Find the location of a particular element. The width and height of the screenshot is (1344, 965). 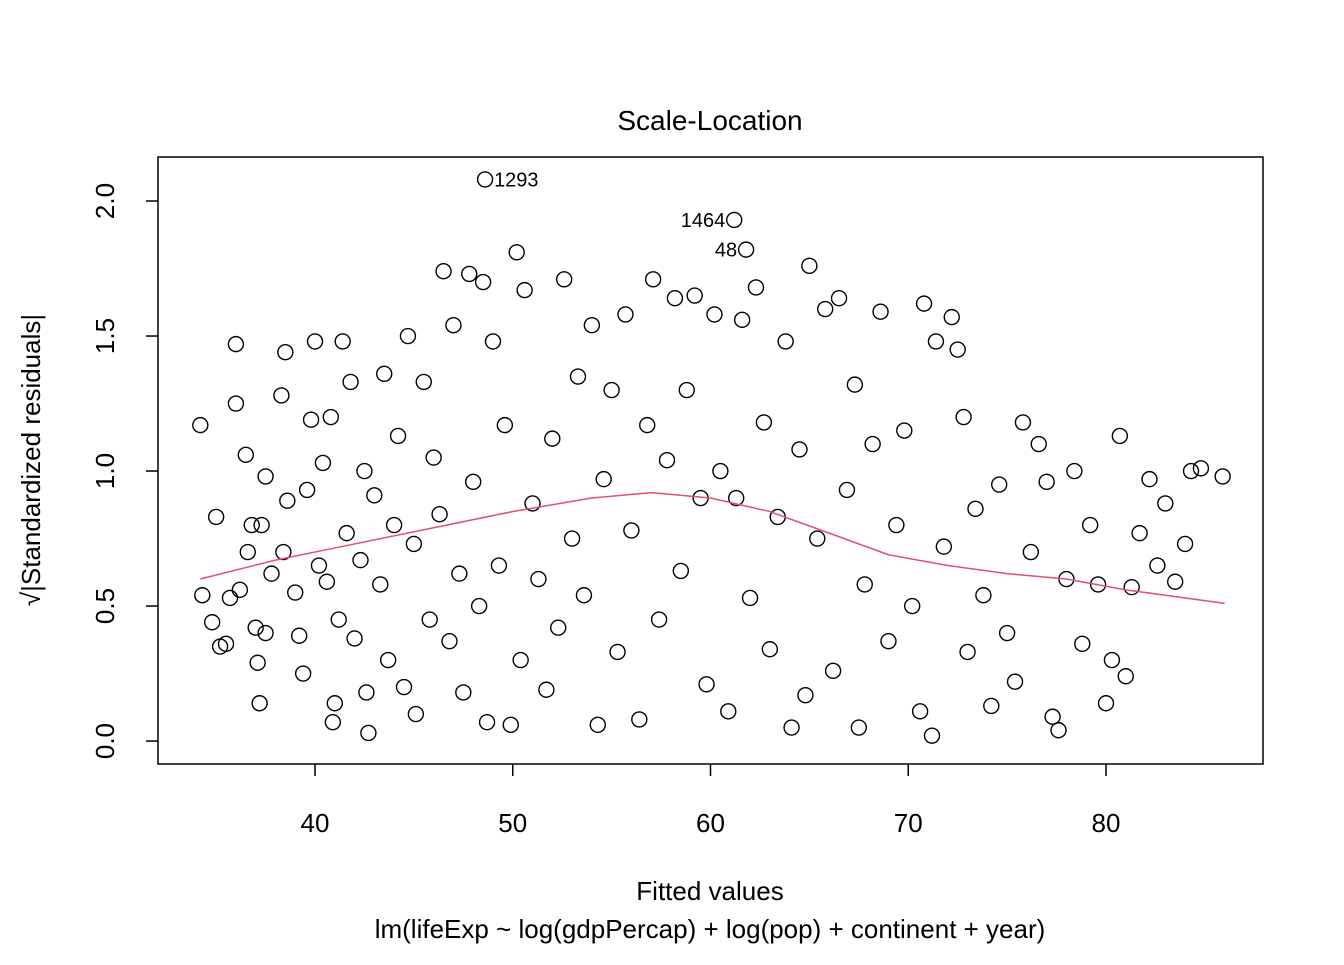

x-tick-label: 60 is located at coordinates (710, 823).